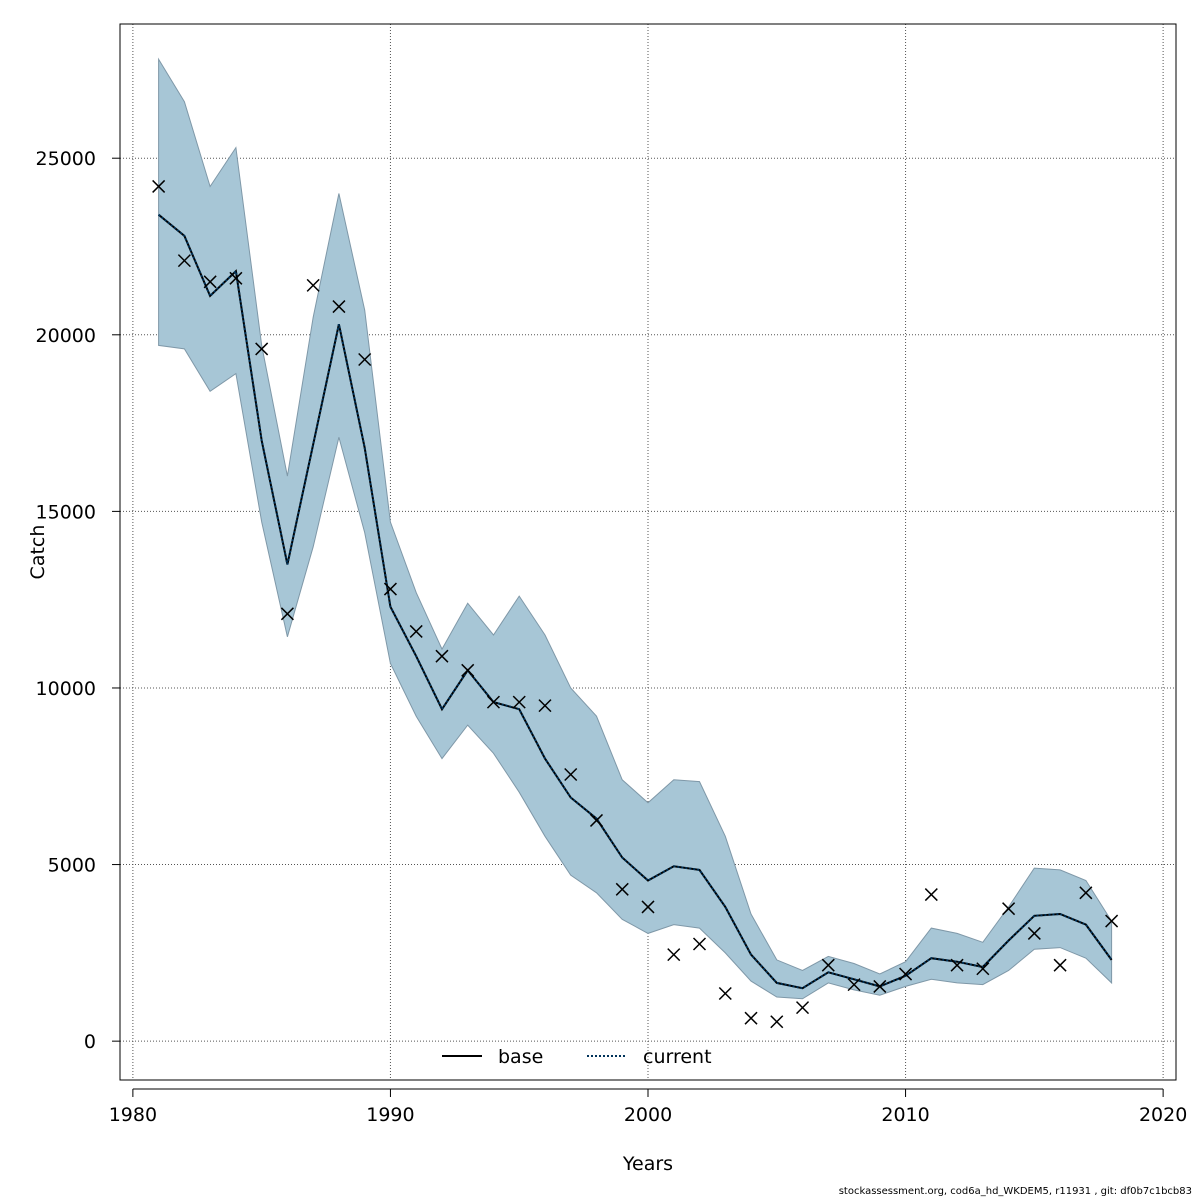  What do you see at coordinates (66, 689) in the screenshot?
I see `y-tick-label: 10000` at bounding box center [66, 689].